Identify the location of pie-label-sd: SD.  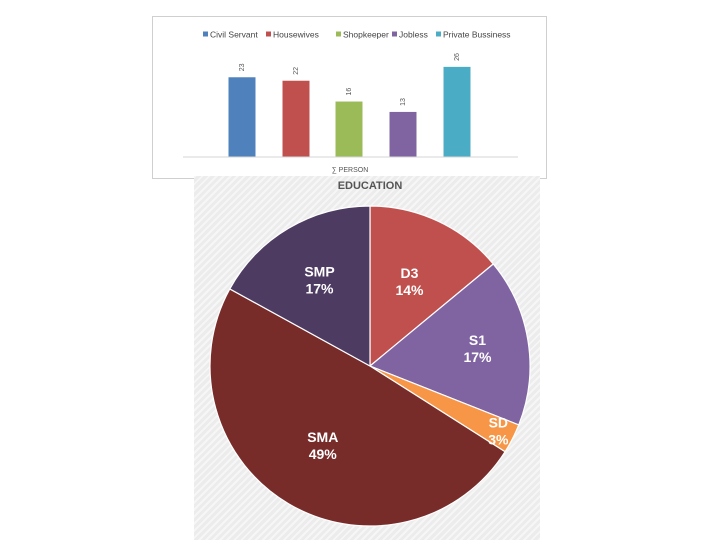
(498, 422).